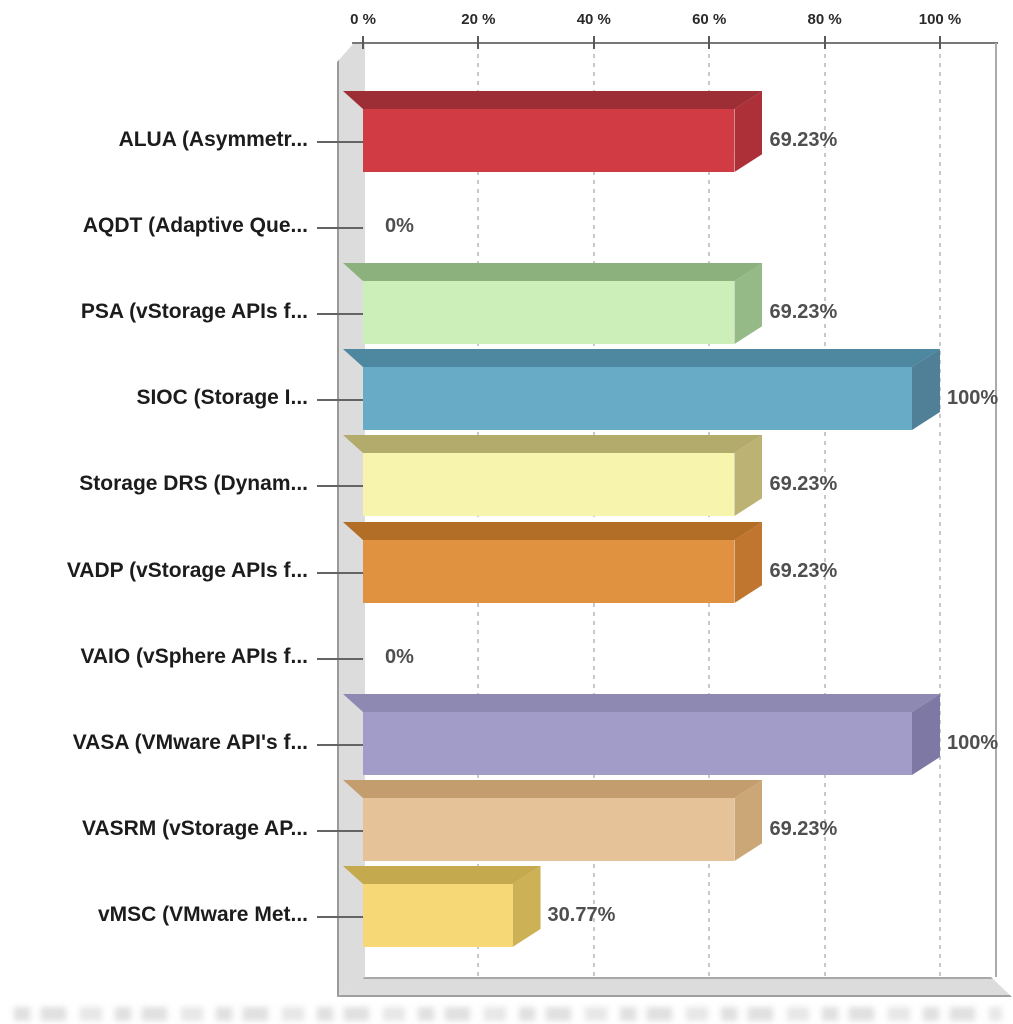 The height and width of the screenshot is (1024, 1013). Describe the element at coordinates (593, 19) in the screenshot. I see `axis-tick-label: 40 %` at that location.